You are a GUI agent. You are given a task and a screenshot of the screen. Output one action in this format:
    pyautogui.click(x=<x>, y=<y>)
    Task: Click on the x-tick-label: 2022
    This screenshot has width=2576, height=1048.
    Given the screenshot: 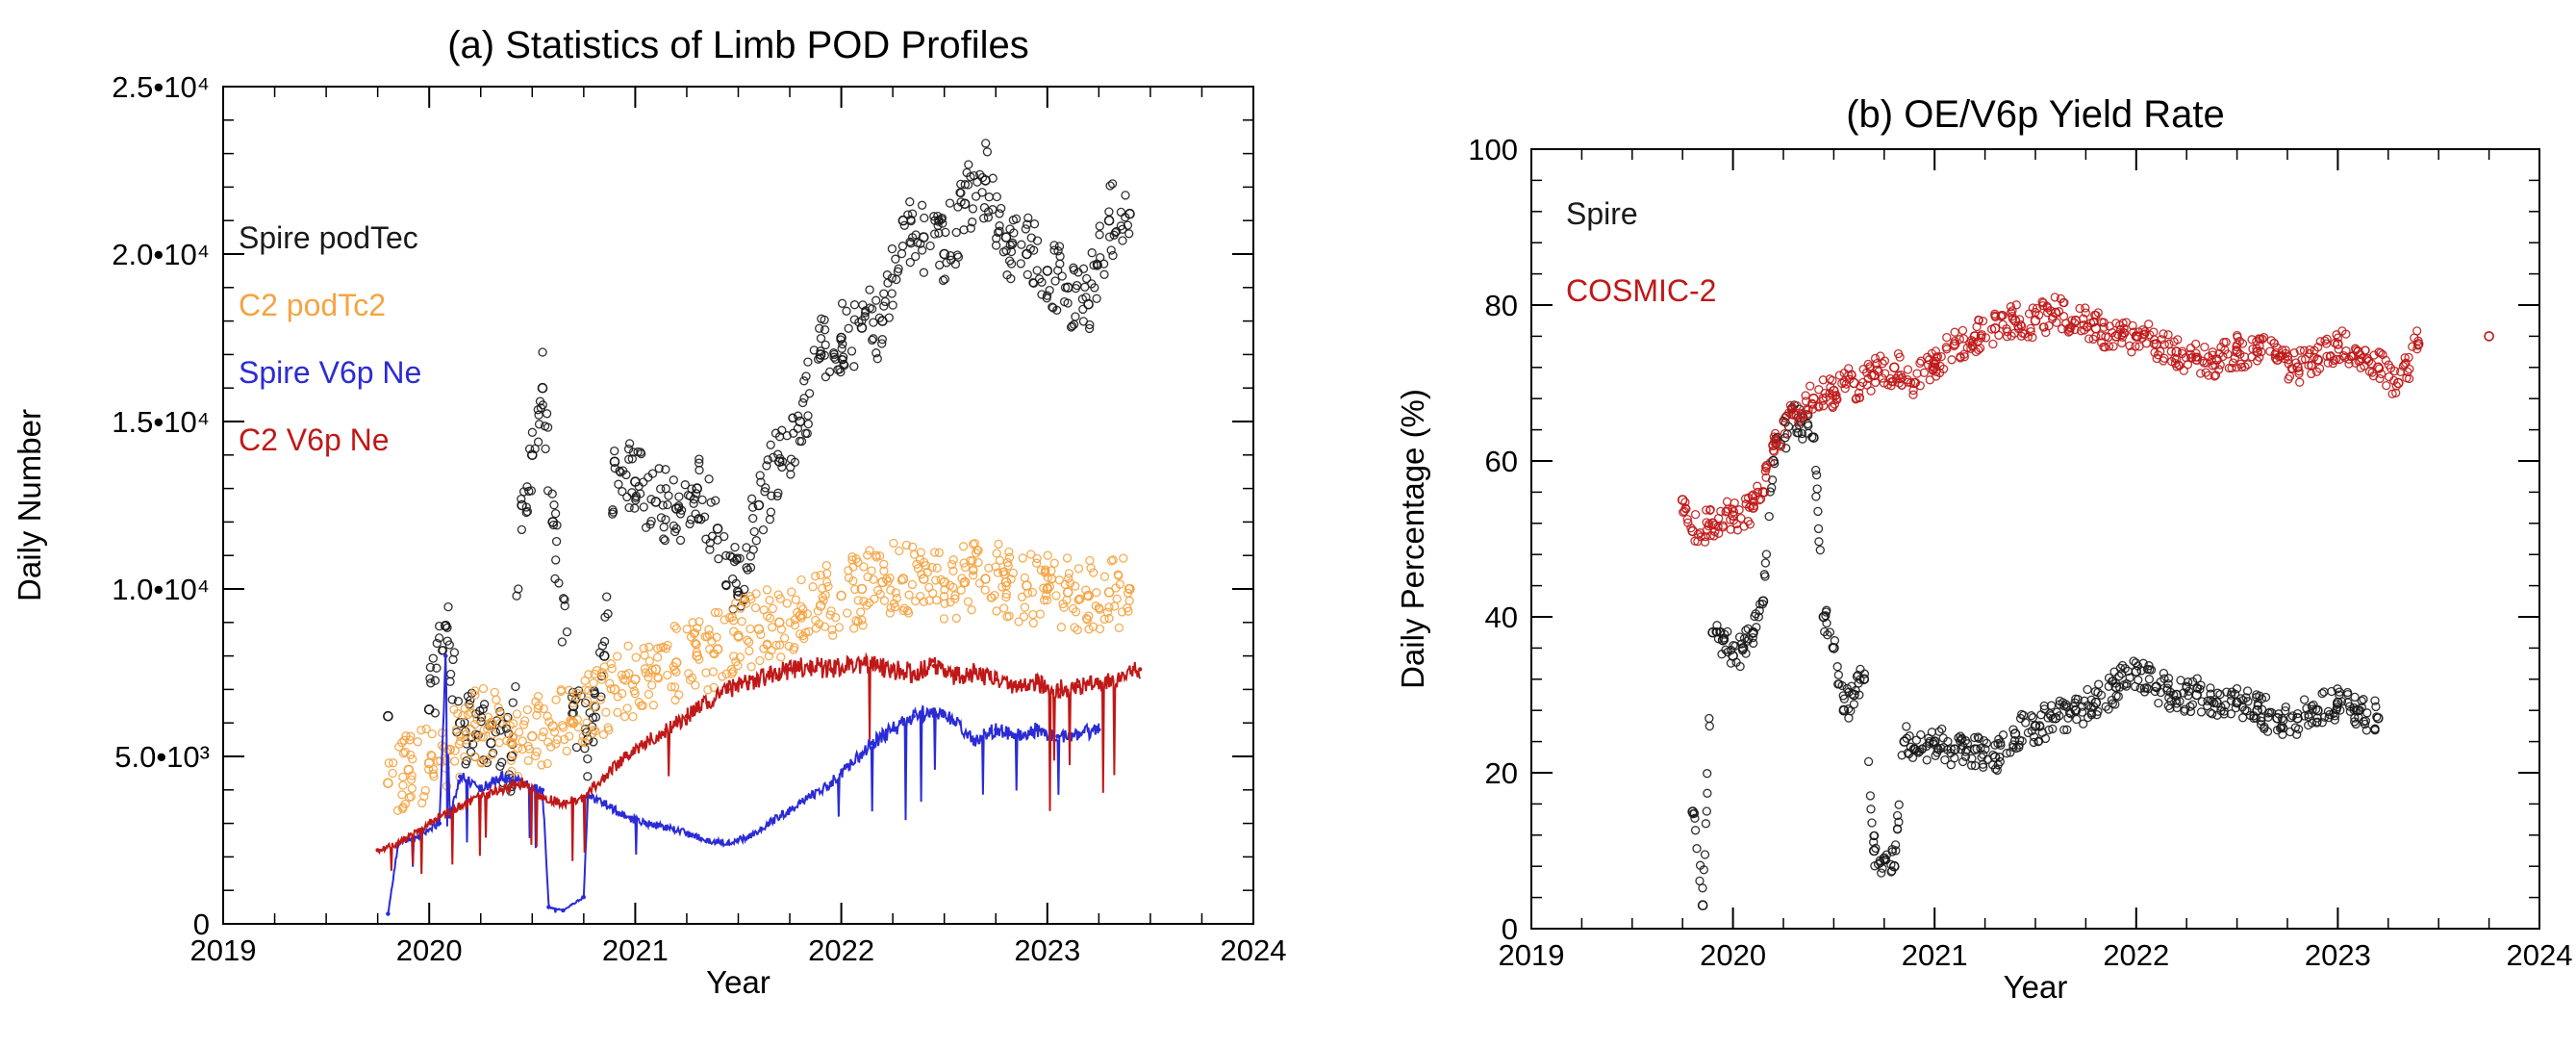 What is the action you would take?
    pyautogui.click(x=2136, y=955)
    